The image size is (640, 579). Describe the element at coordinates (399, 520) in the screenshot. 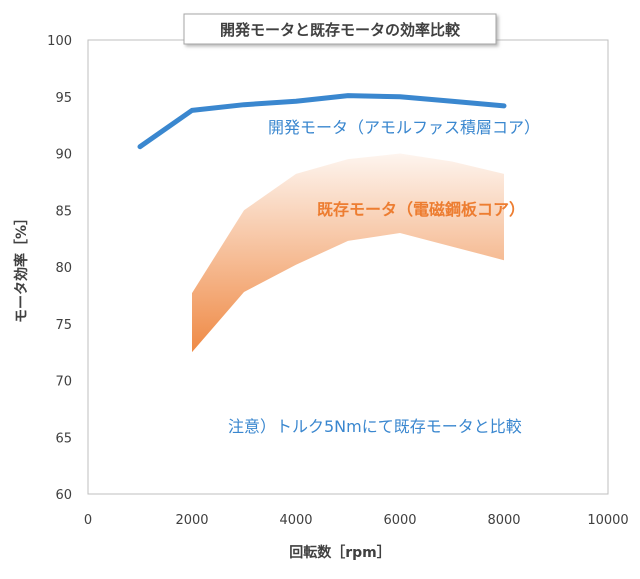

I see `x-tick-label: 6000` at that location.